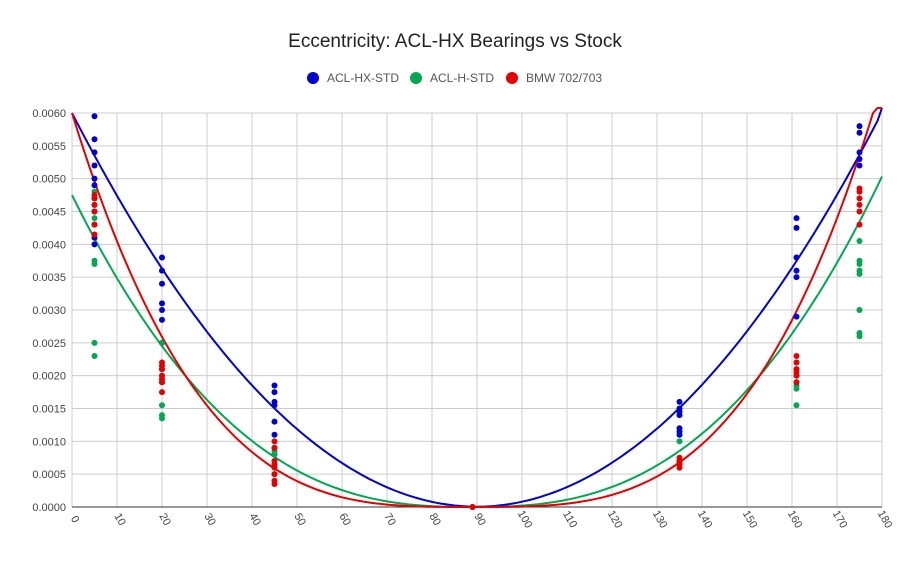  I want to click on x-tick-label: 170, so click(840, 520).